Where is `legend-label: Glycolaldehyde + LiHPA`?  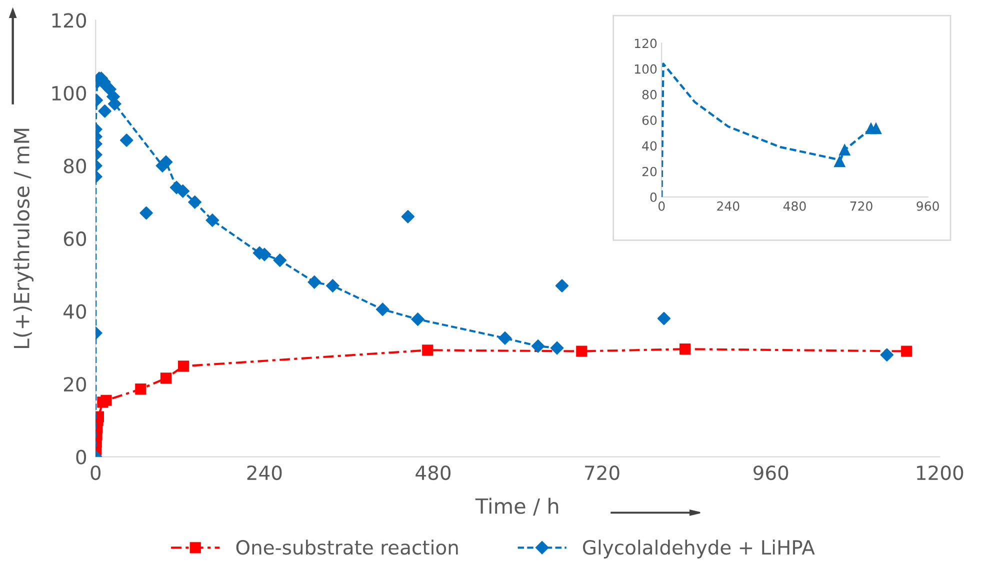
legend-label: Glycolaldehyde + LiHPA is located at coordinates (699, 549).